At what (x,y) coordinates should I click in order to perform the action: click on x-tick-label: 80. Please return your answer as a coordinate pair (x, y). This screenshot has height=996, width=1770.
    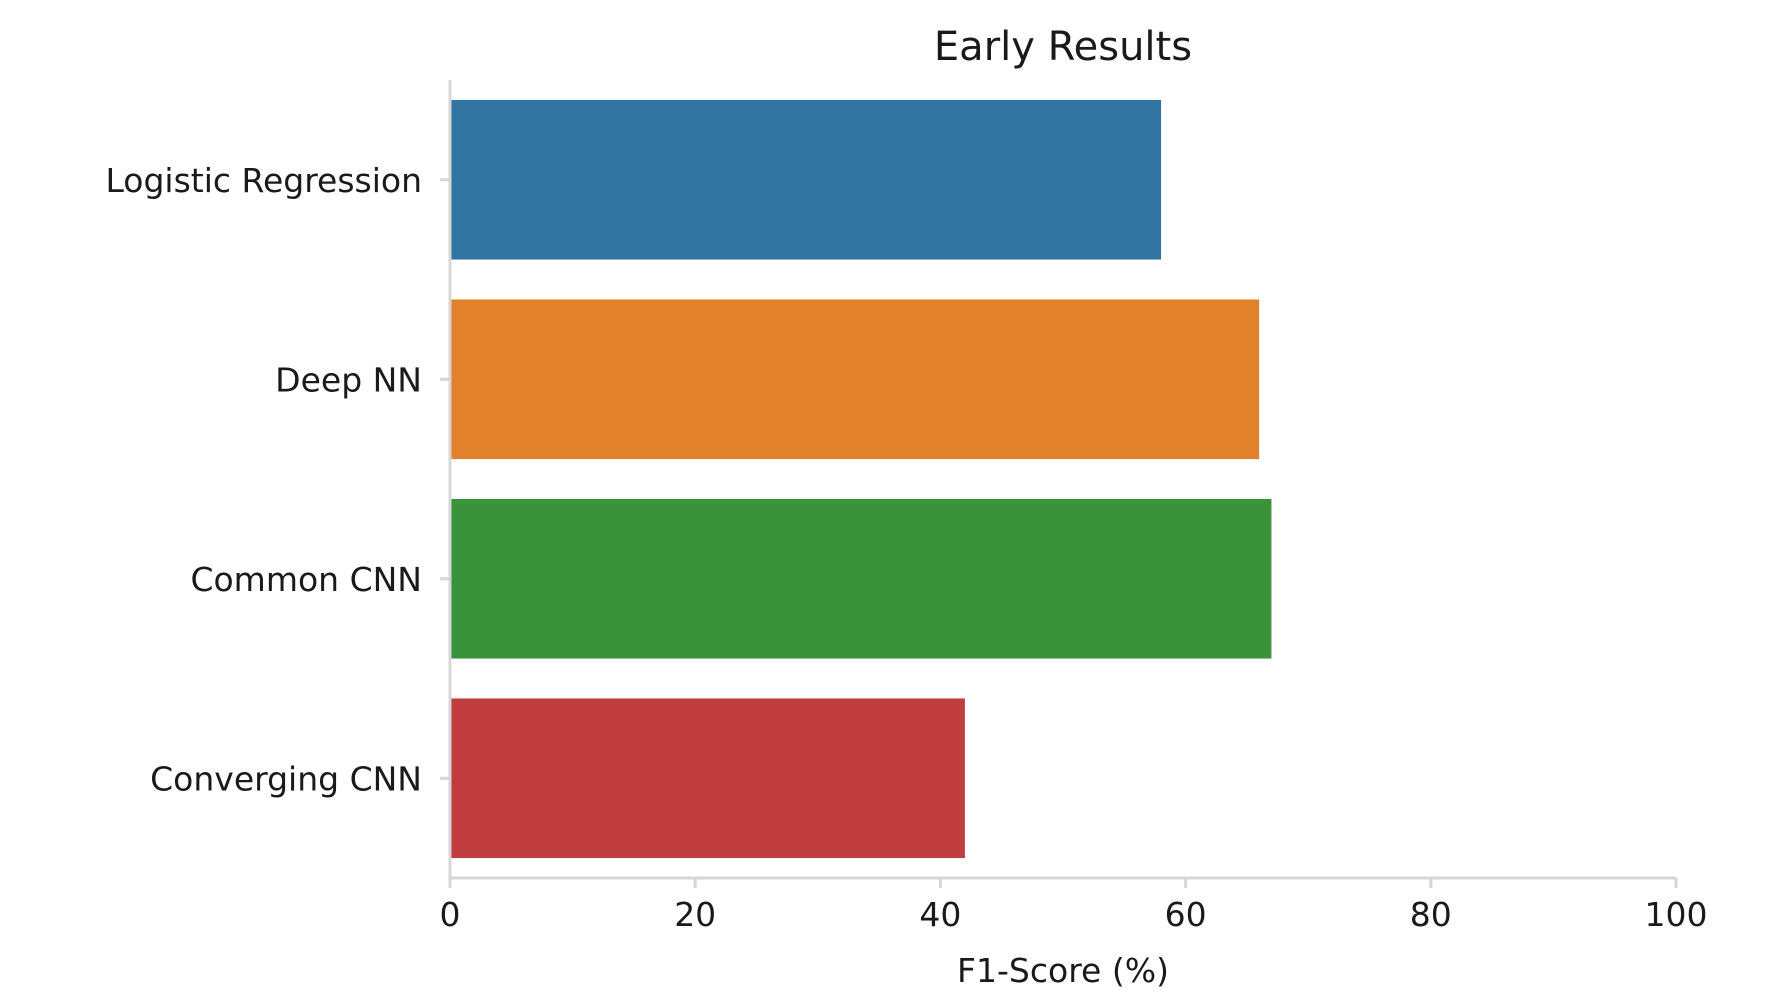
    Looking at the image, I should click on (1431, 914).